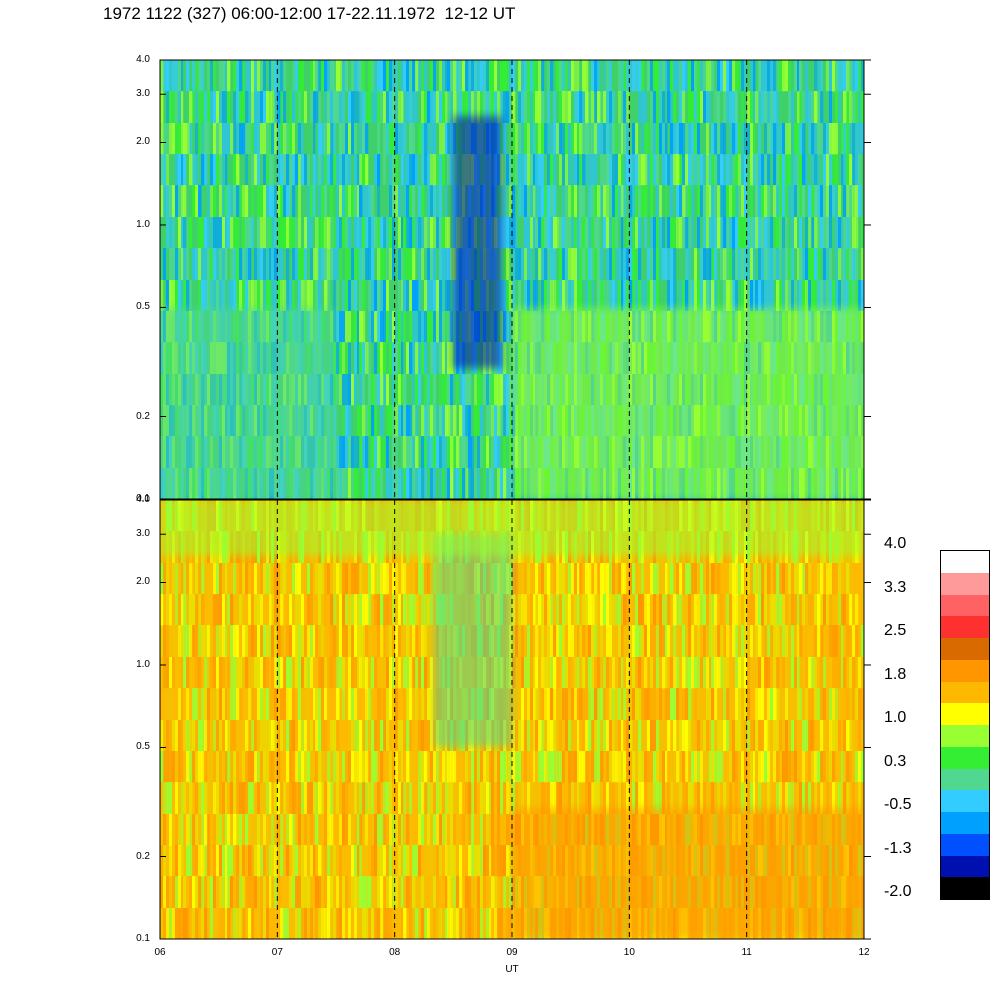 Image resolution: width=1000 pixels, height=1000 pixels. I want to click on colorbar-label: 4.0, so click(895, 543).